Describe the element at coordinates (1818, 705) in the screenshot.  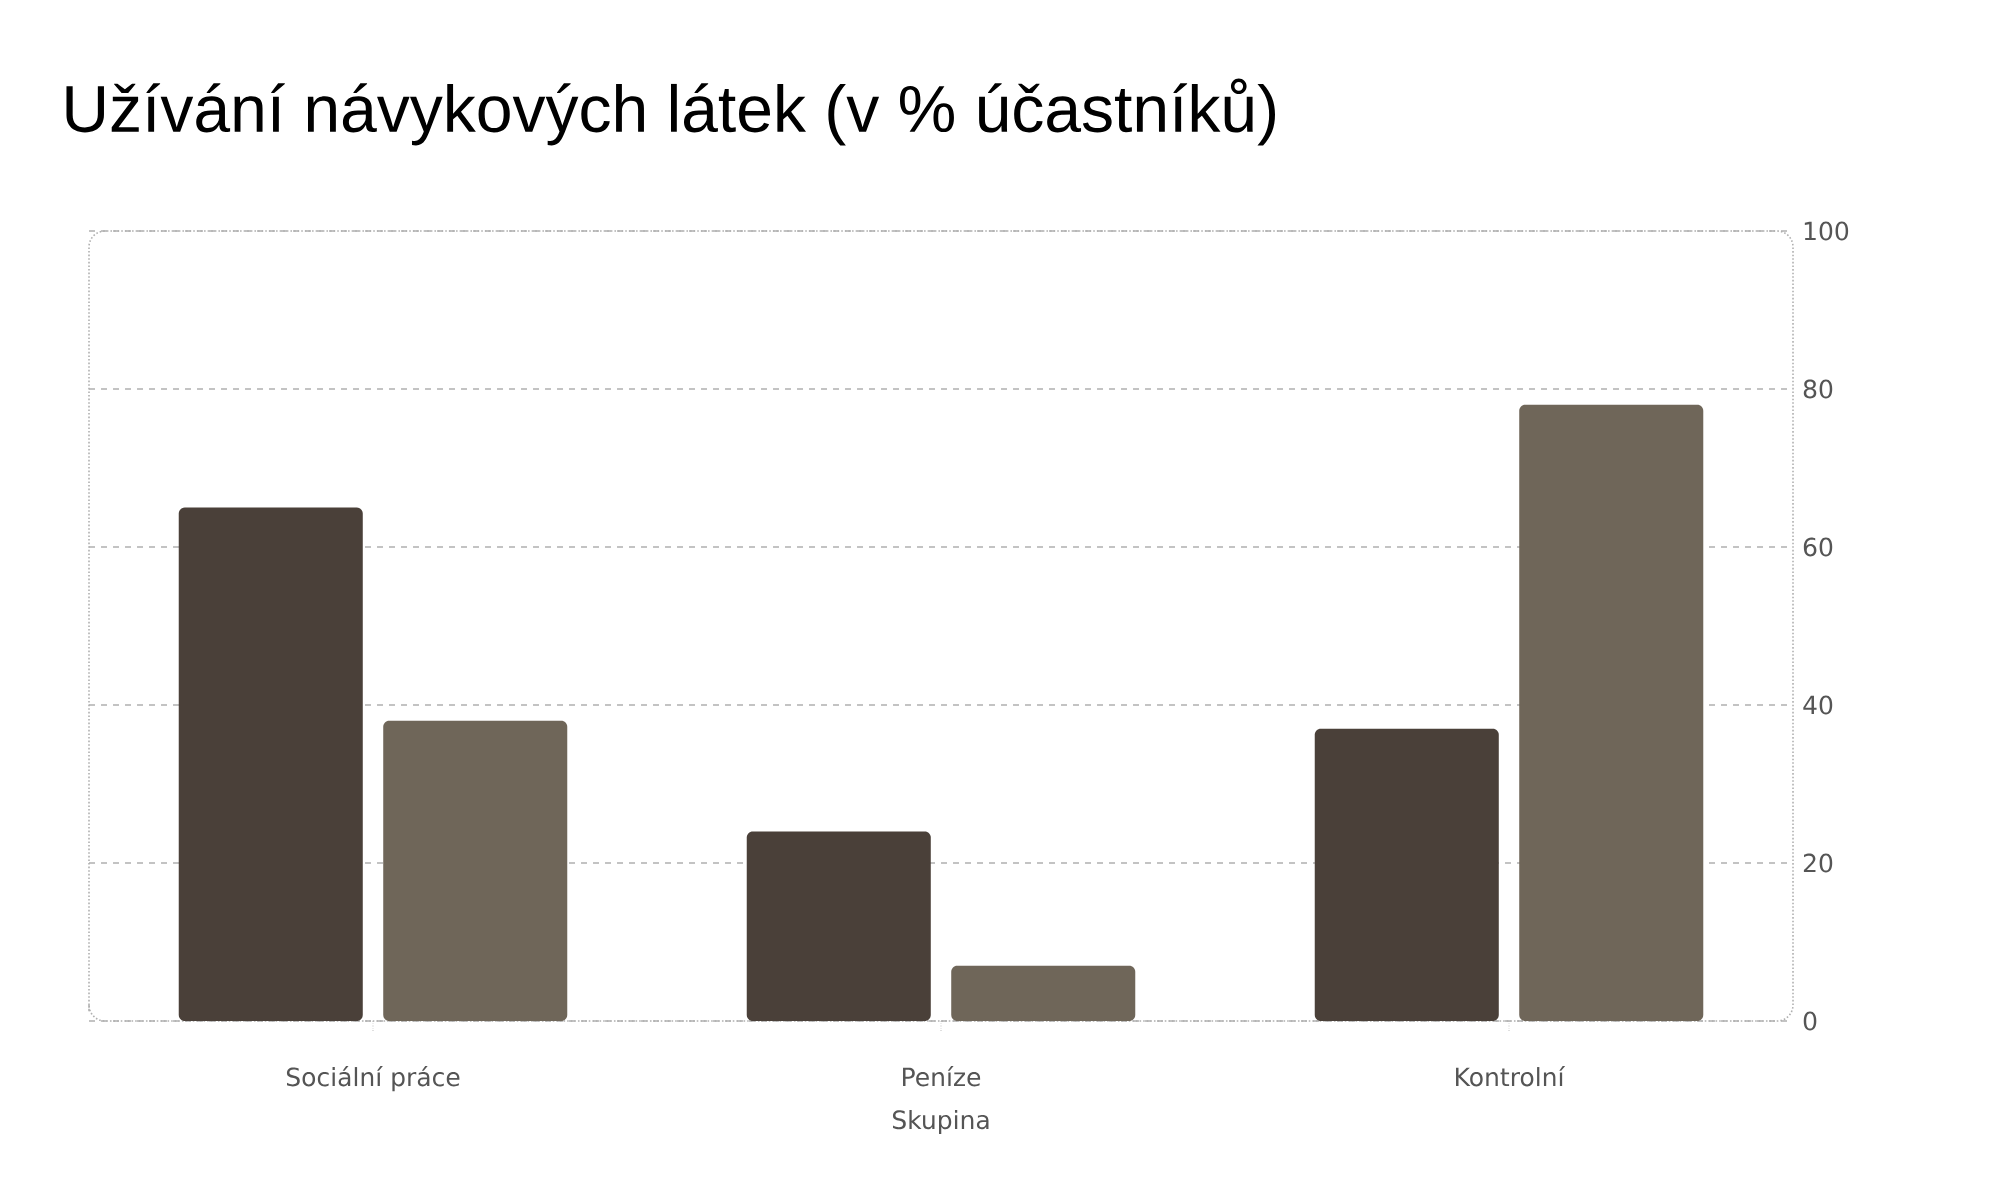
I see `y-tick-label: 40` at that location.